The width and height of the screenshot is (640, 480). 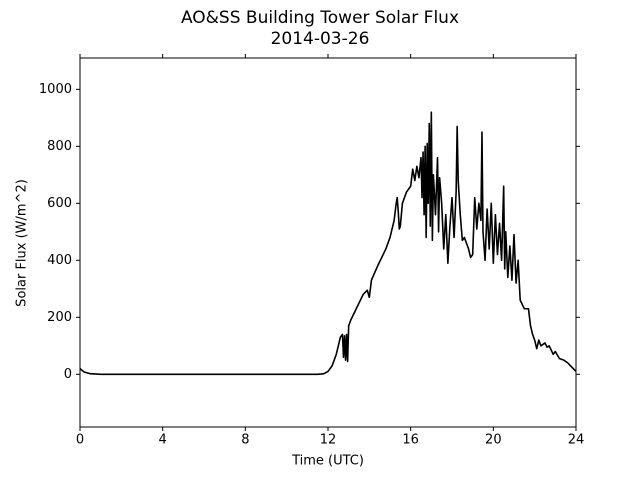 I want to click on y-axis-label: Solar Flux (W/m^2), so click(x=22, y=243).